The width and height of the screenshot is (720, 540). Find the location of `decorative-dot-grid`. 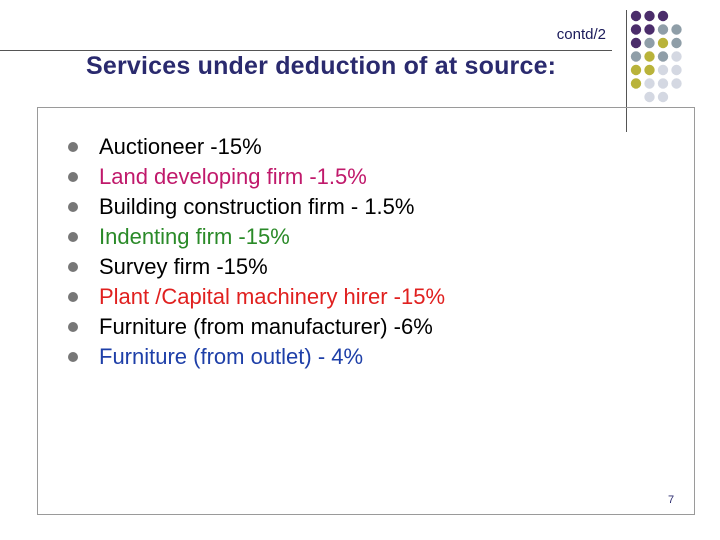

decorative-dot-grid is located at coordinates (656, 56).